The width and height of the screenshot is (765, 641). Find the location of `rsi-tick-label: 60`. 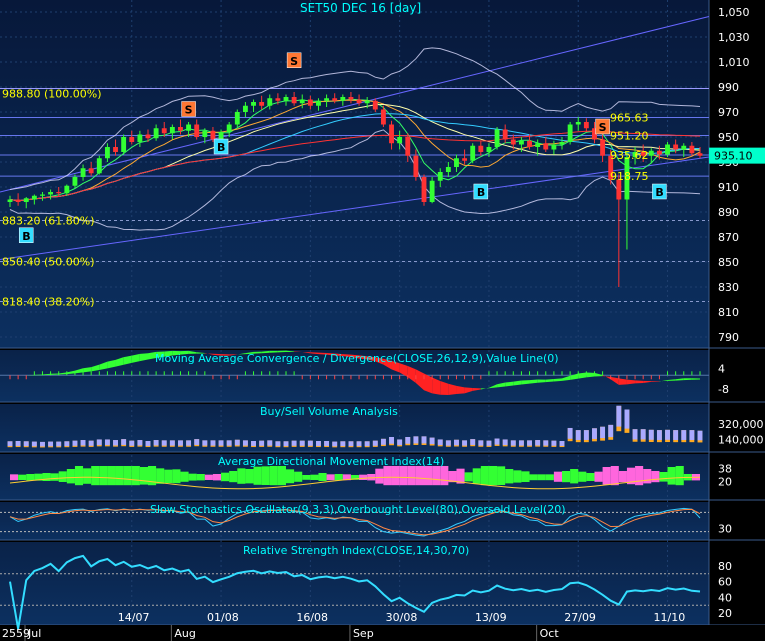

rsi-tick-label: 60 is located at coordinates (725, 582).